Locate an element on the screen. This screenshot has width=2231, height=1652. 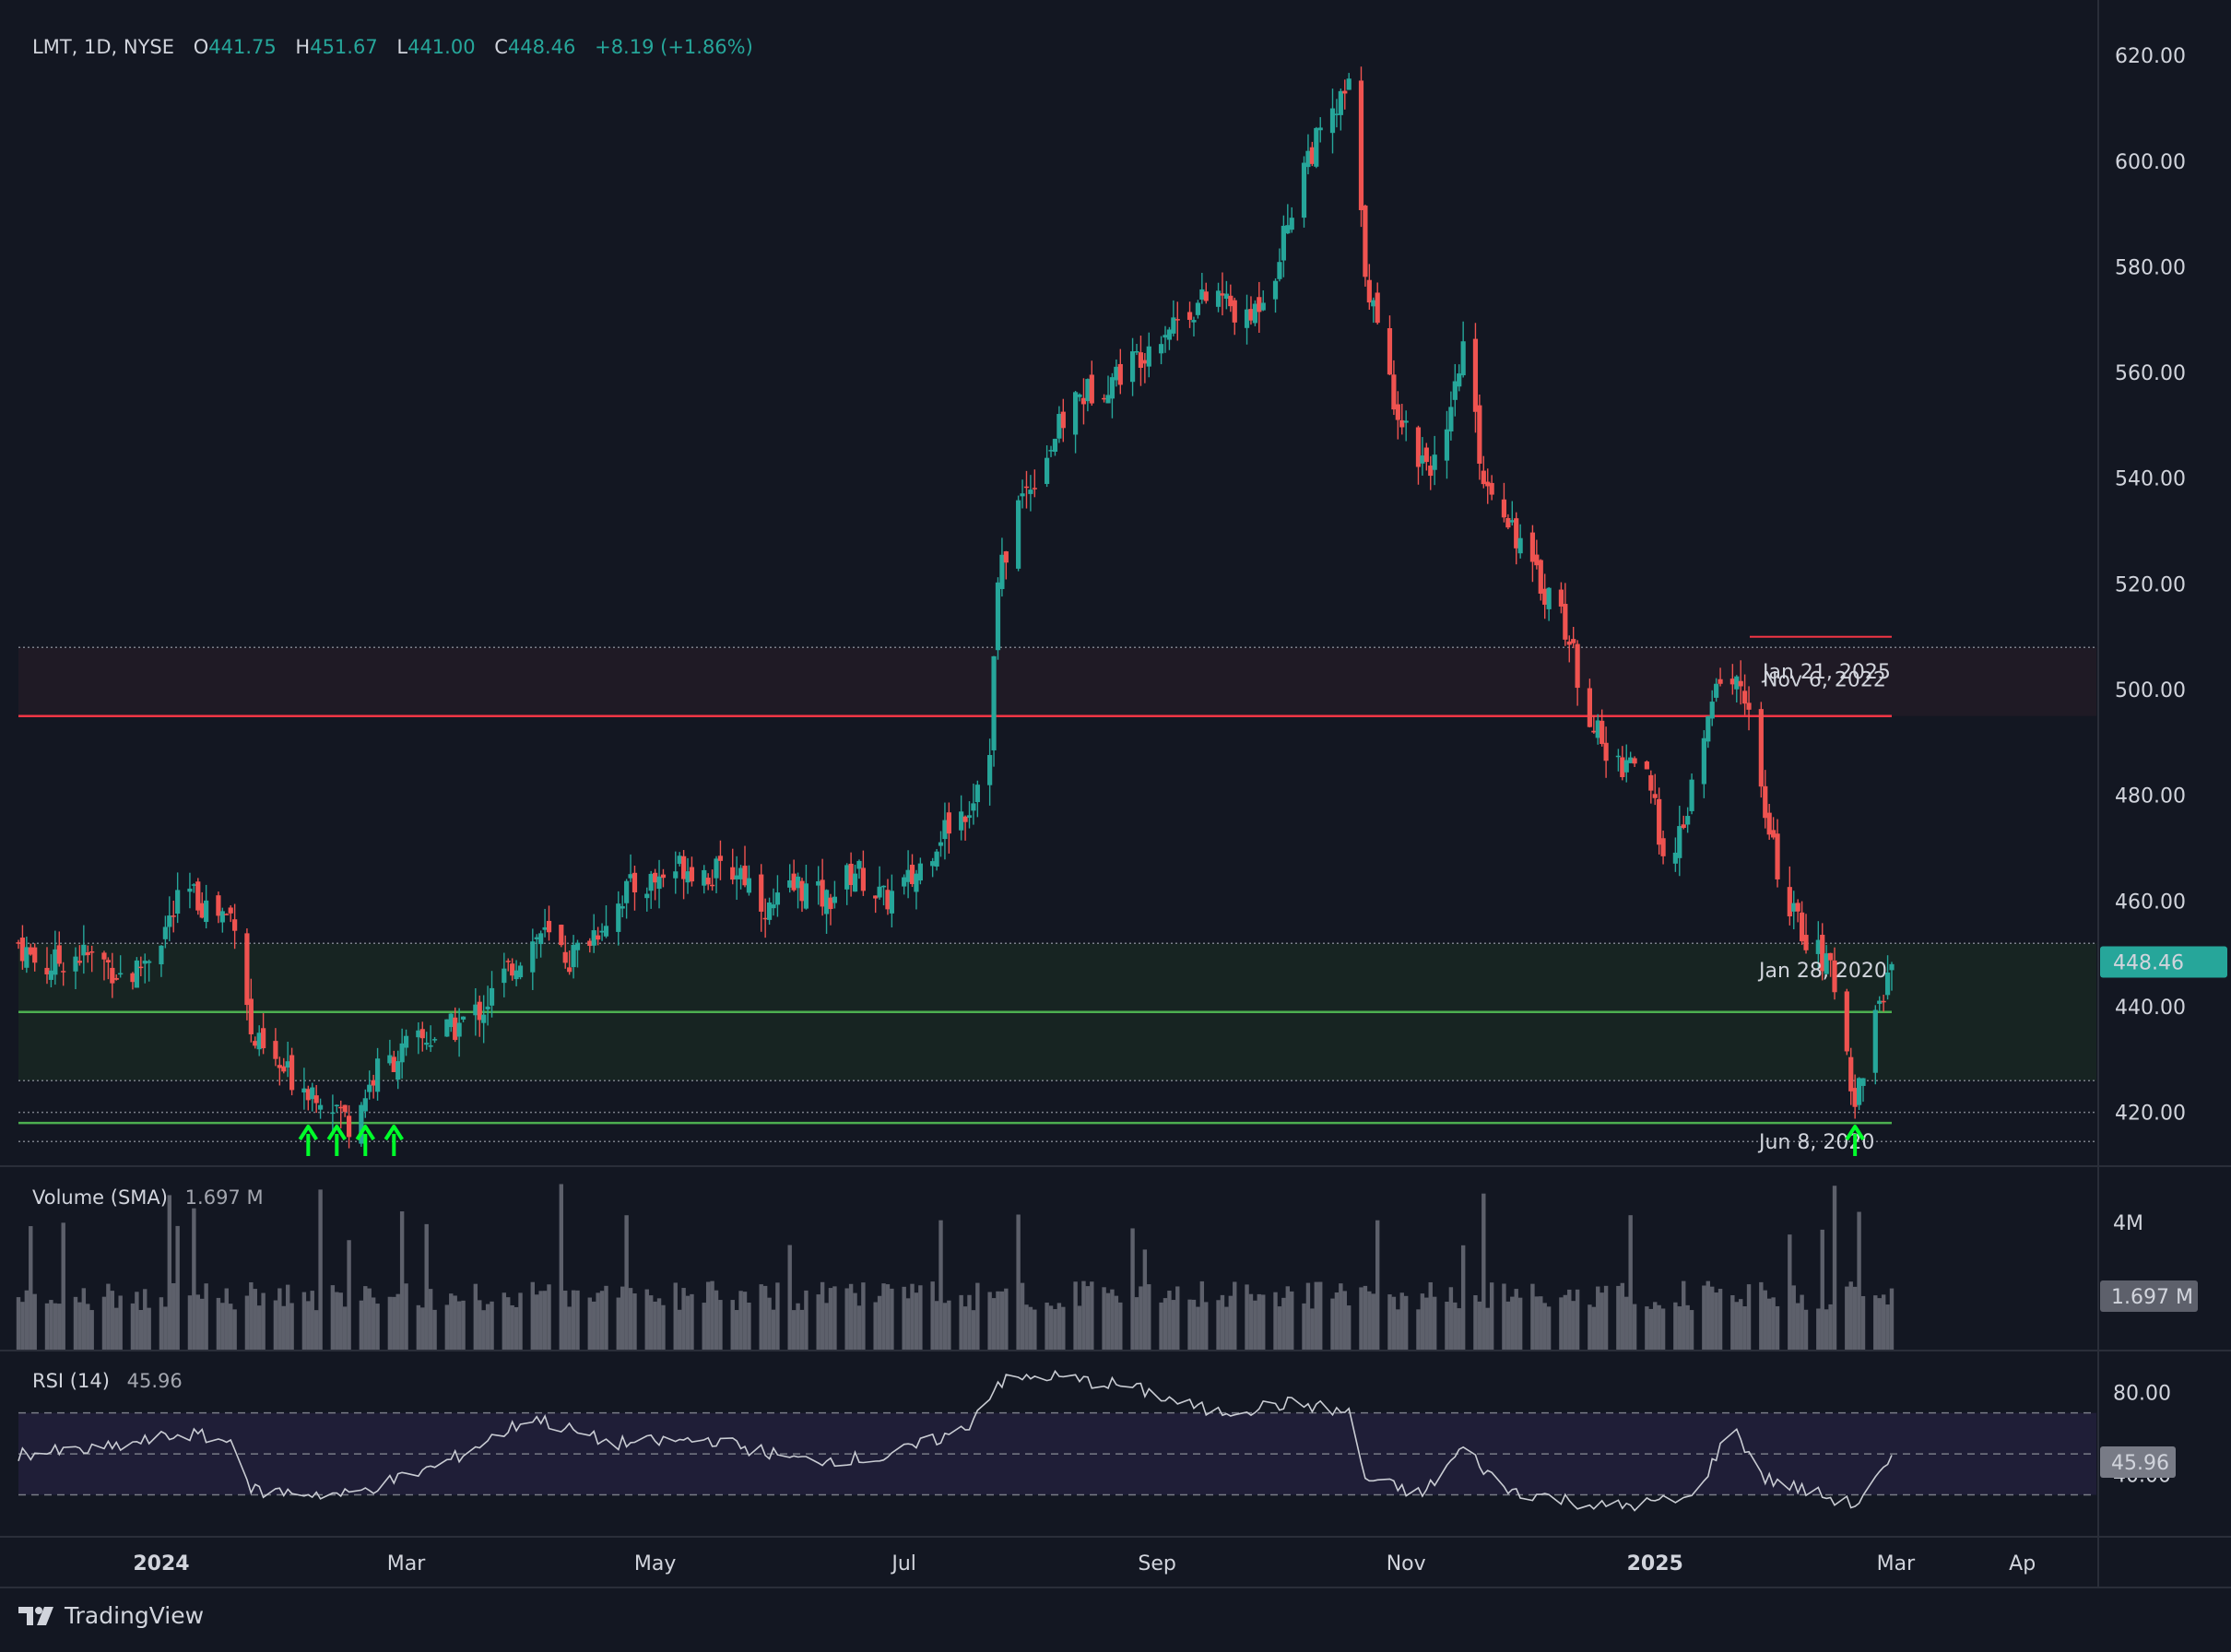
time-tick-label: Ap is located at coordinates (2022, 1563).